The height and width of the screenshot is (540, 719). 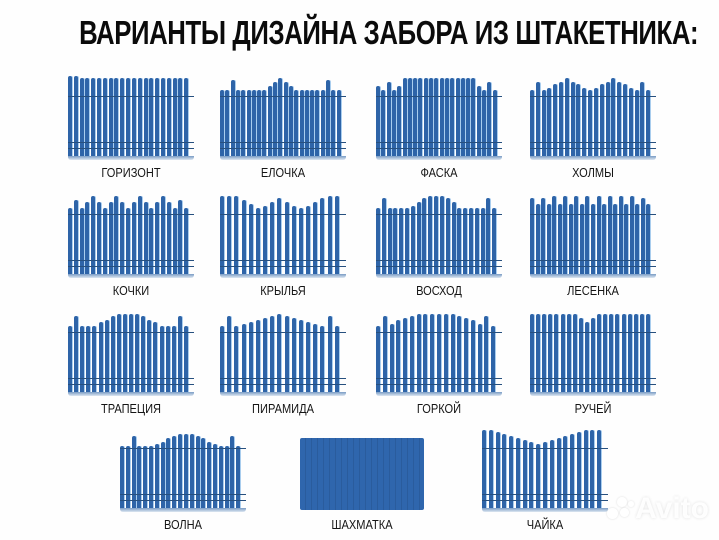 I want to click on fence-variant-label: ЕЛОЧКА, so click(x=283, y=172).